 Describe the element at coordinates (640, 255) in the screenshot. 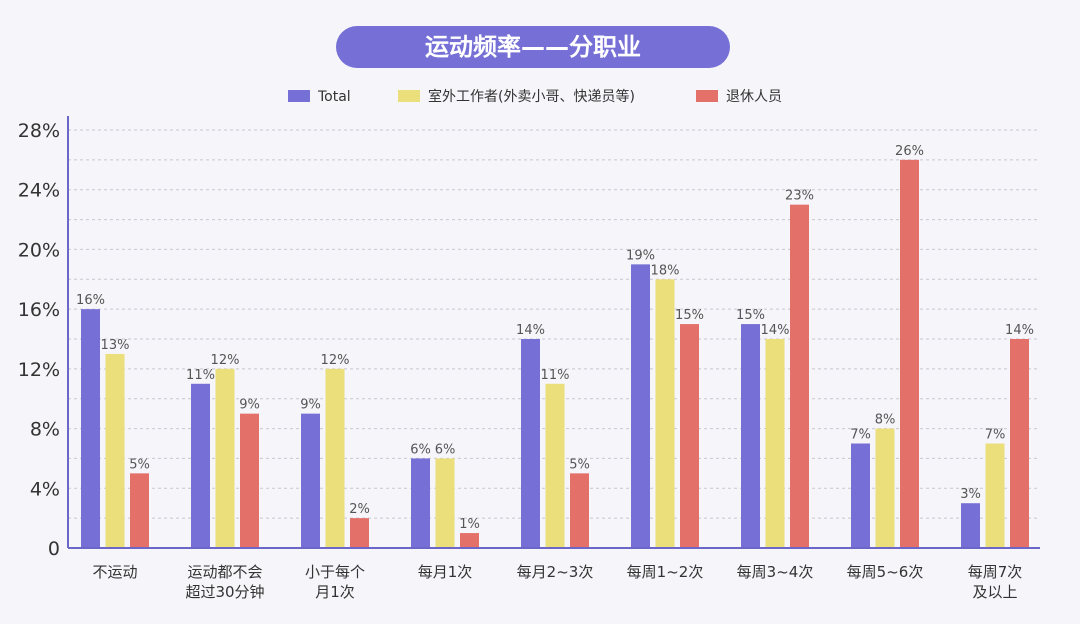

I see `data-label: 19%` at that location.